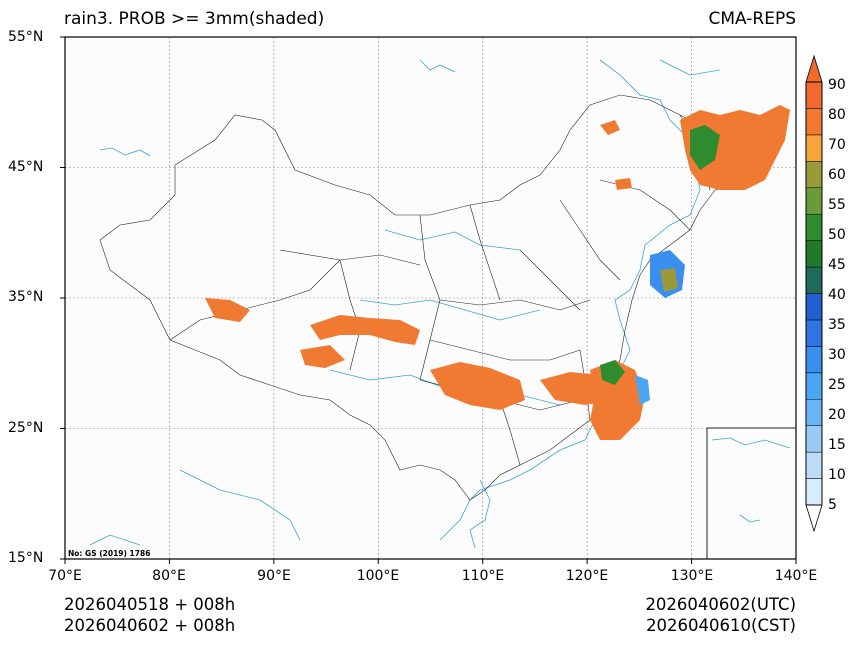  I want to click on colorbar, so click(814, 293).